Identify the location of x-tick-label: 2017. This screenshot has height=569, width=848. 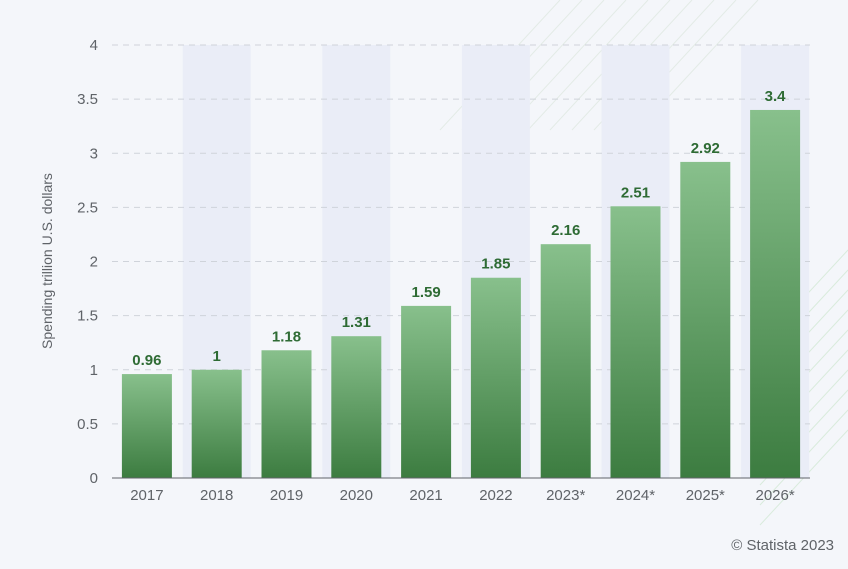
(146, 495).